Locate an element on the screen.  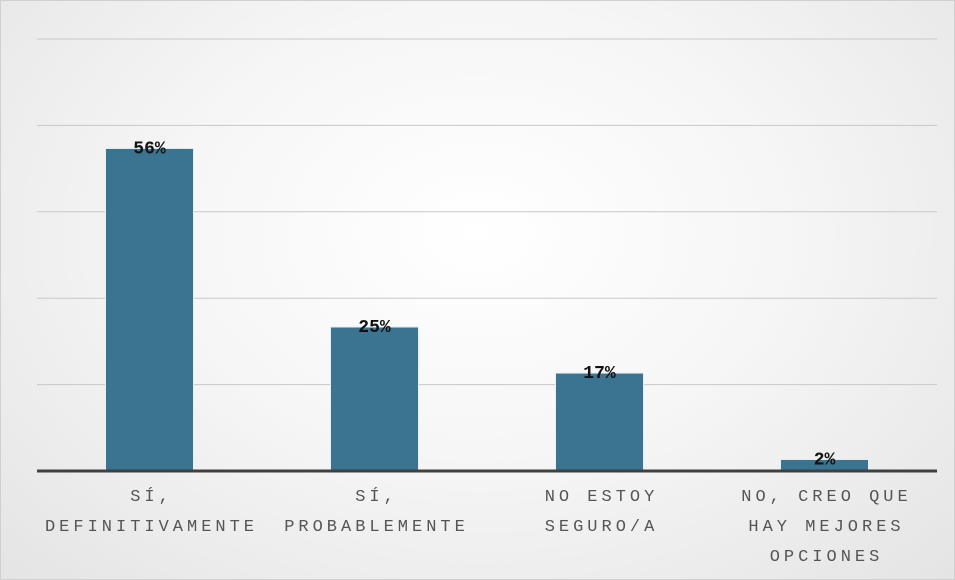
x-tick-label: SÍ, PROBABLEMENTE is located at coordinates (376, 512).